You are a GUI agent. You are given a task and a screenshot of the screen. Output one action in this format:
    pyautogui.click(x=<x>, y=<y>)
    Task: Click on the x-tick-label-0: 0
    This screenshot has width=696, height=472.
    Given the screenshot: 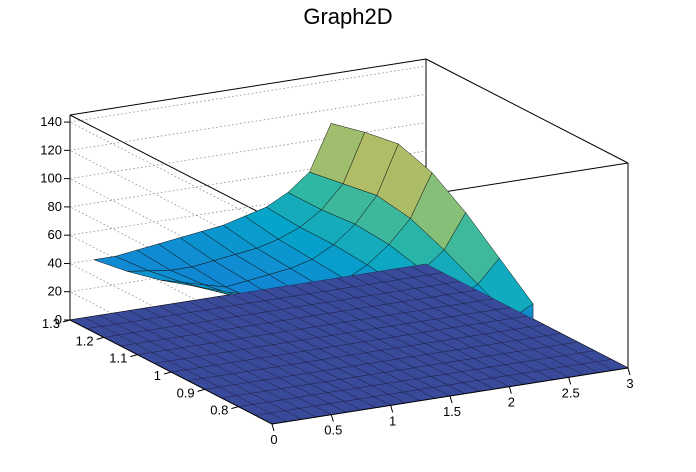 What is the action you would take?
    pyautogui.click(x=273, y=439)
    